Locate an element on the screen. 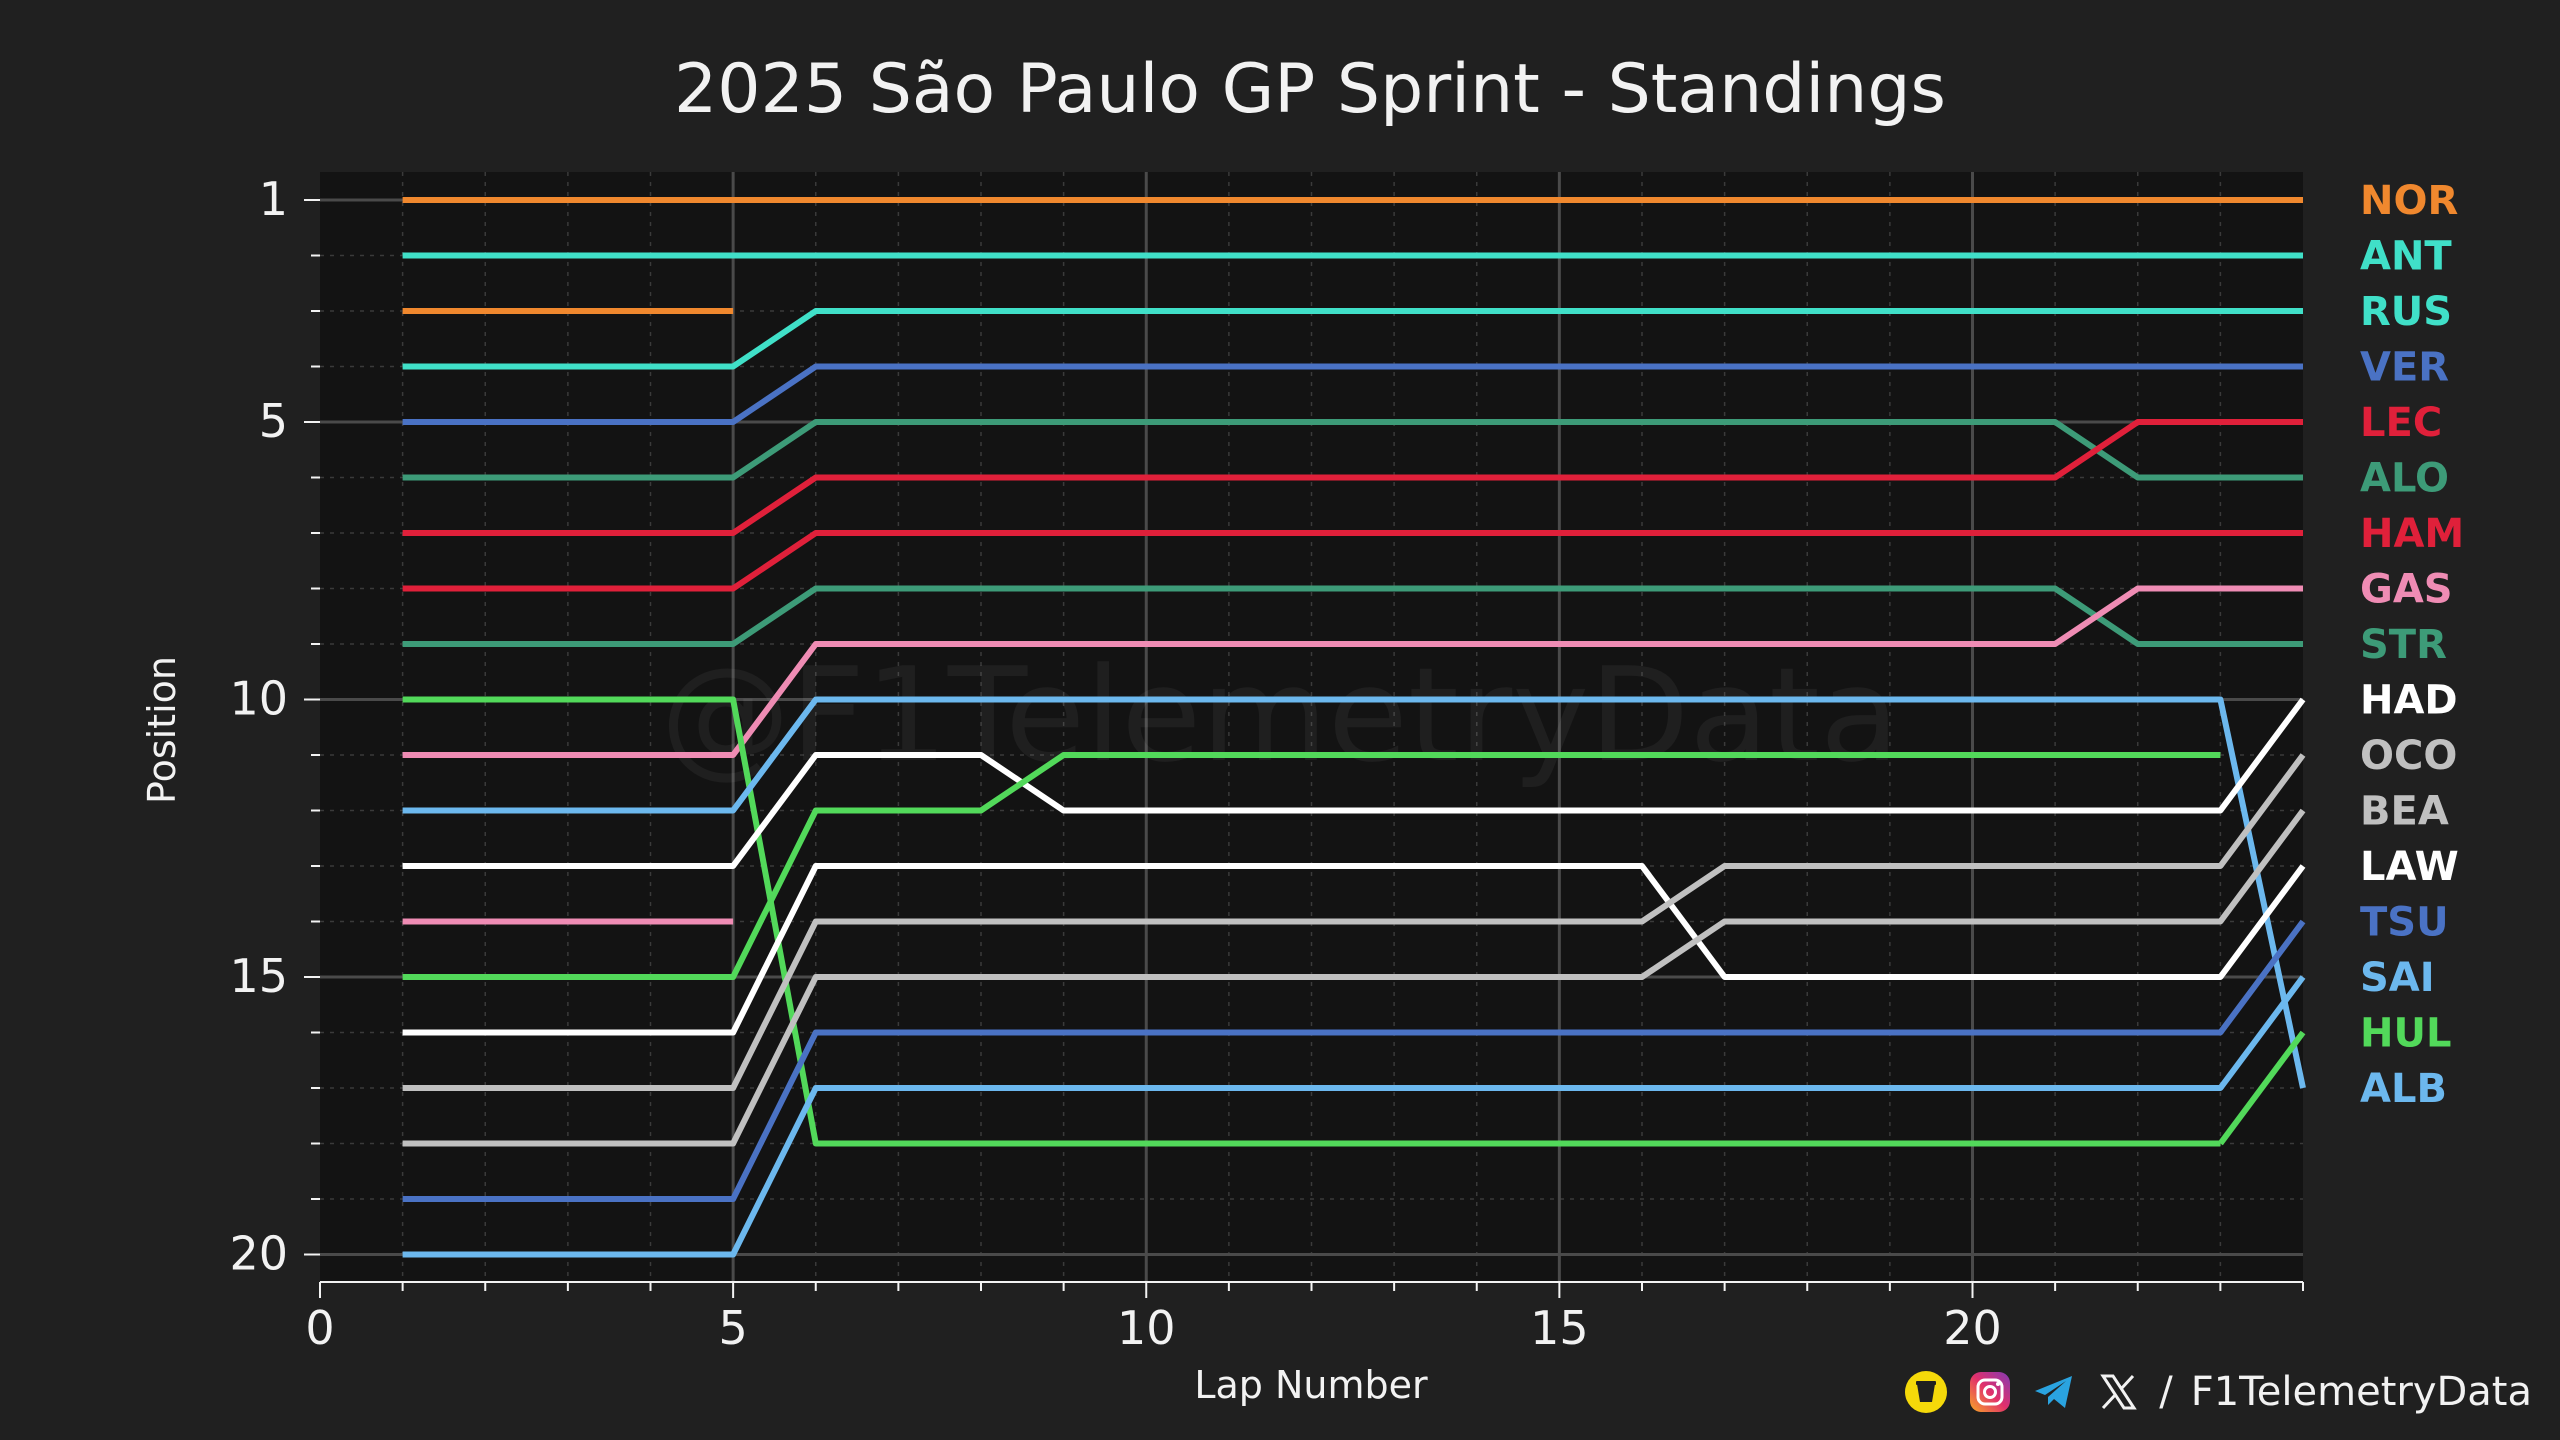 This screenshot has height=1440, width=2560. x-tick-label: 15 is located at coordinates (1559, 1328).